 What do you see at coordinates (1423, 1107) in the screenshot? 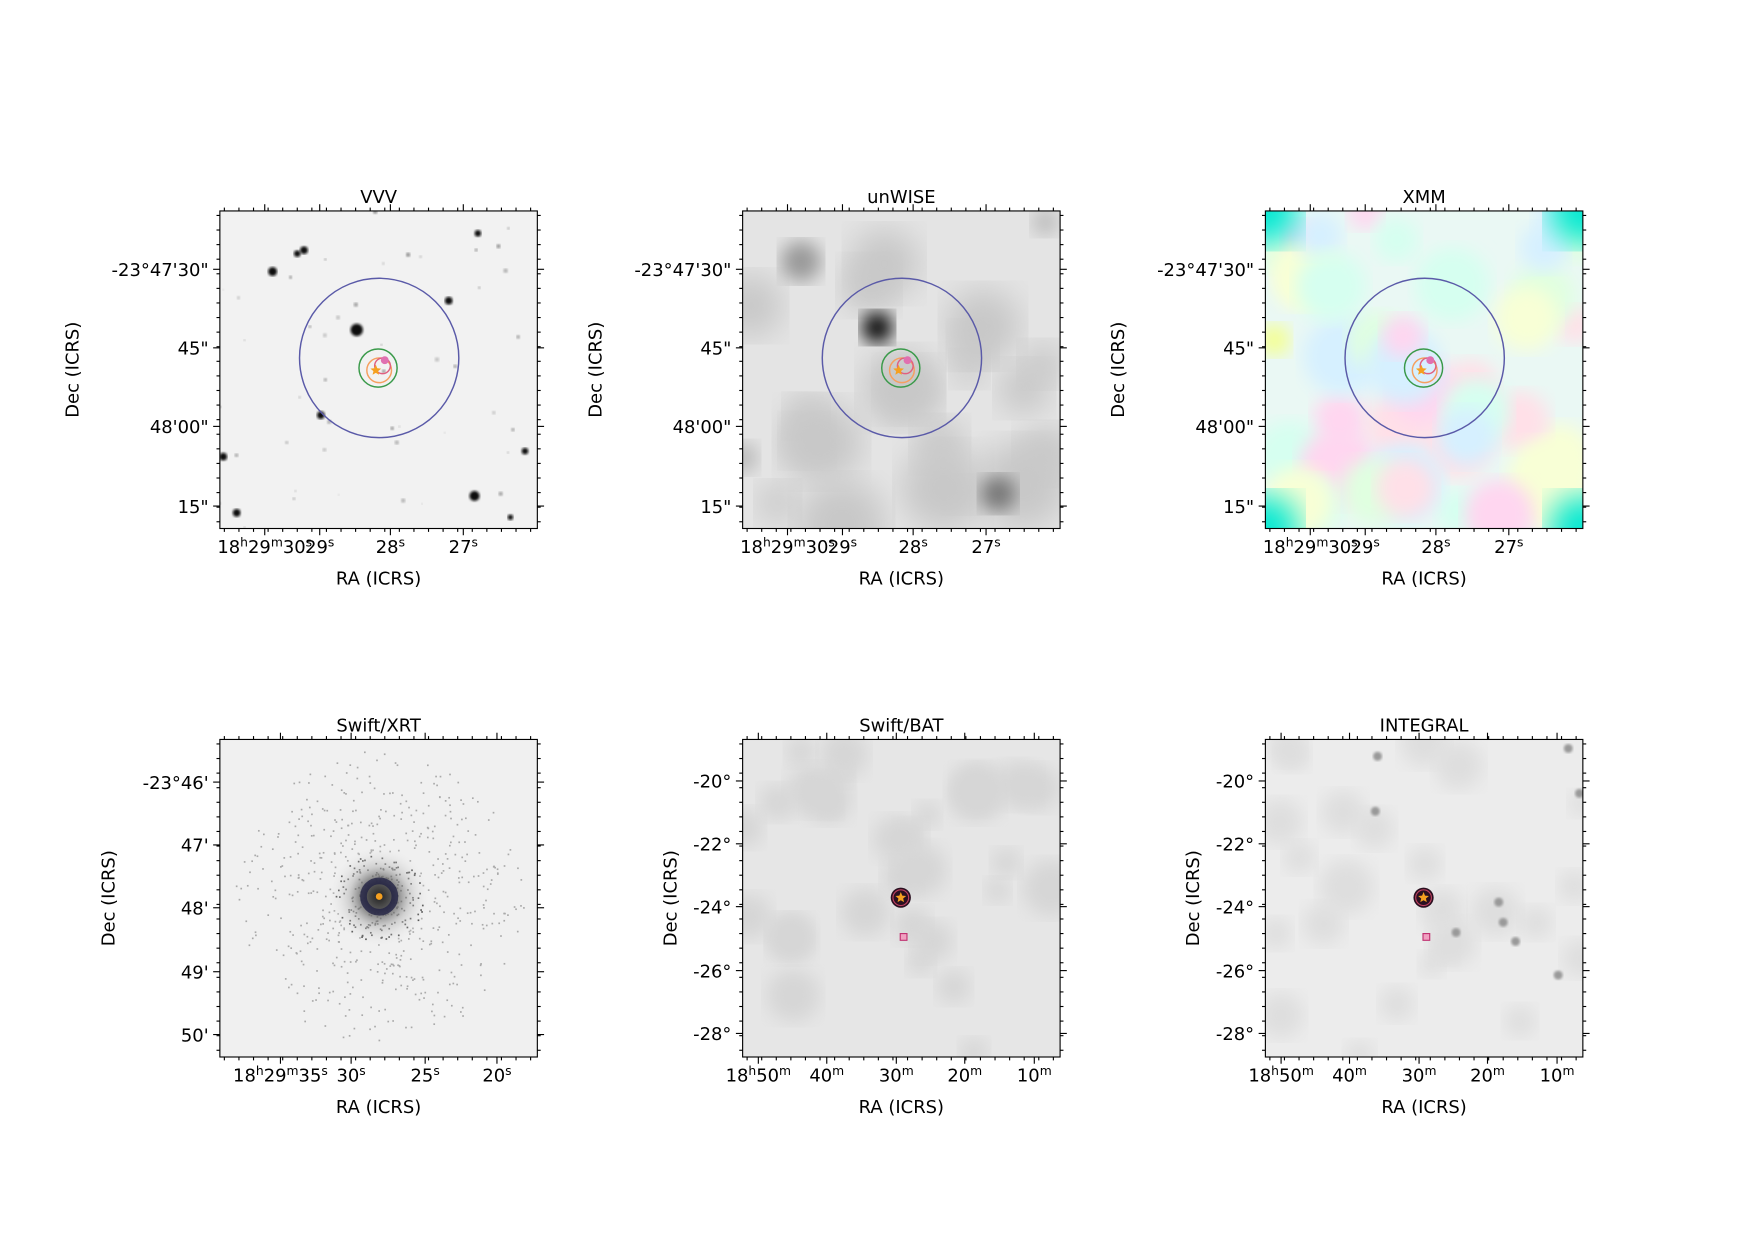
I see `x-axis-label: RA (ICRS)` at bounding box center [1423, 1107].